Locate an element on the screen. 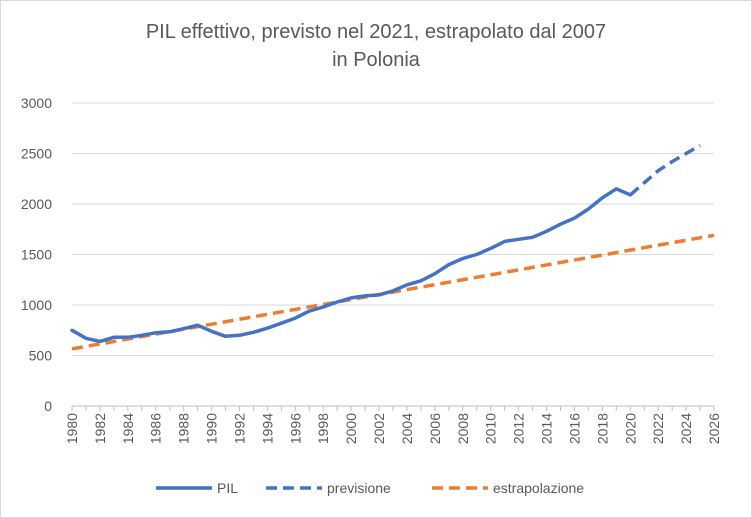  x-tick-label: 2022 is located at coordinates (658, 428).